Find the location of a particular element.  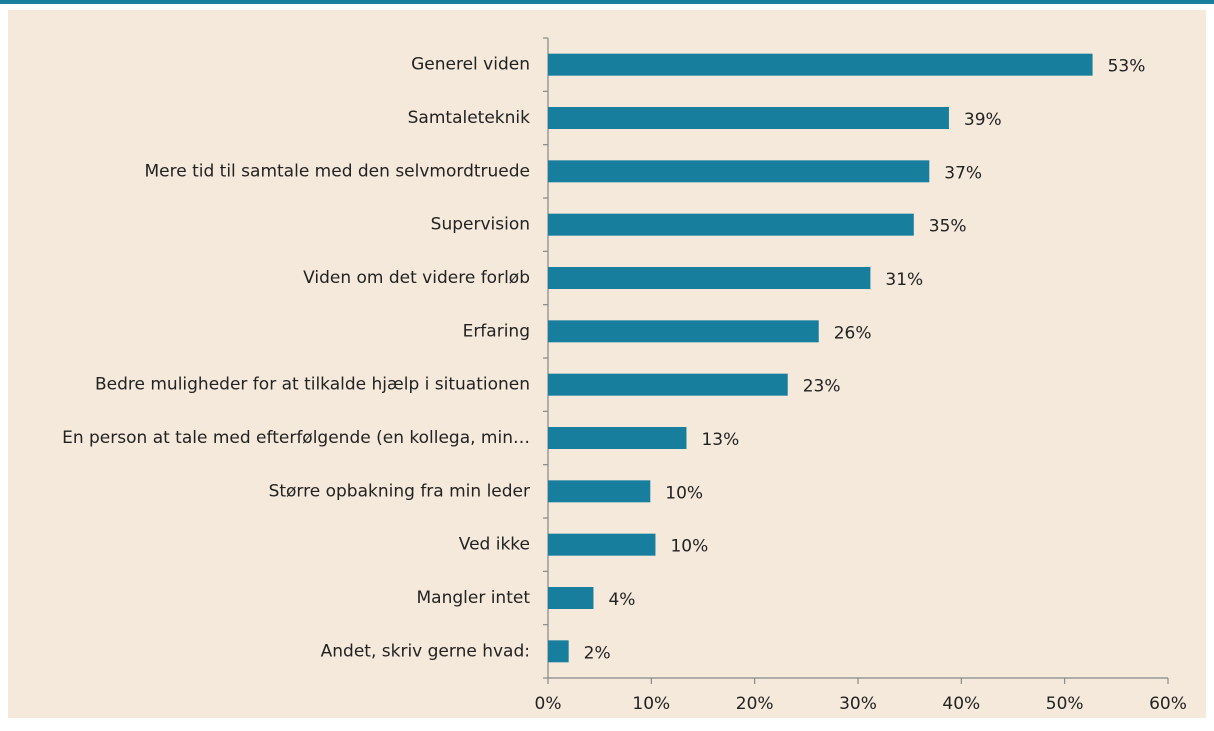

value-label: 37% is located at coordinates (963, 173).